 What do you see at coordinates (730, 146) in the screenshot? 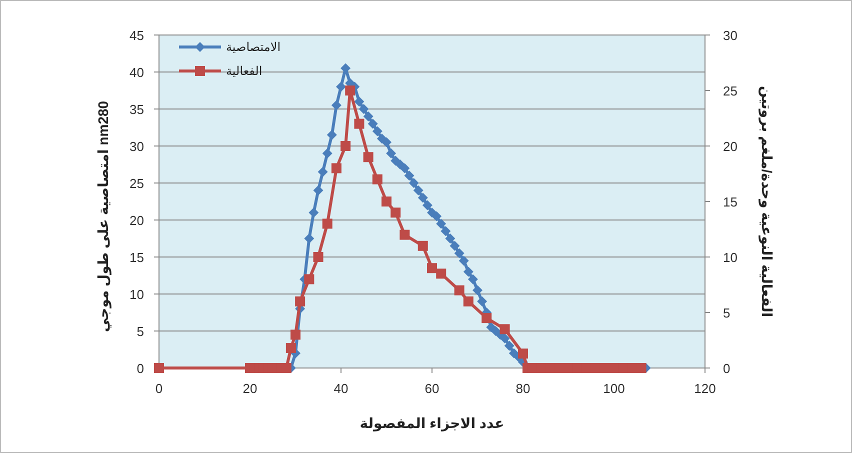
I see `y2-tick-label: 20` at bounding box center [730, 146].